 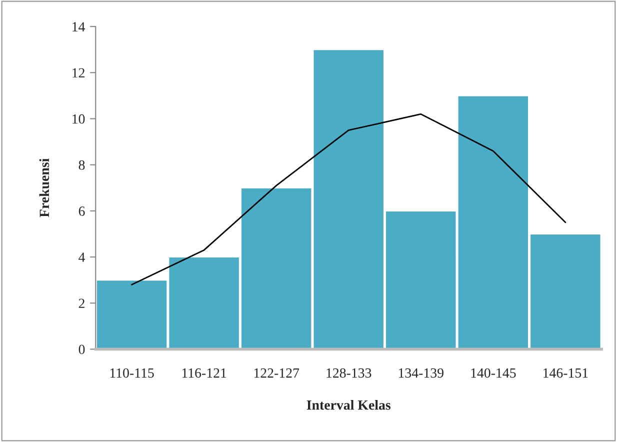 What do you see at coordinates (421, 373) in the screenshot?
I see `x-tick-label: 134-139` at bounding box center [421, 373].